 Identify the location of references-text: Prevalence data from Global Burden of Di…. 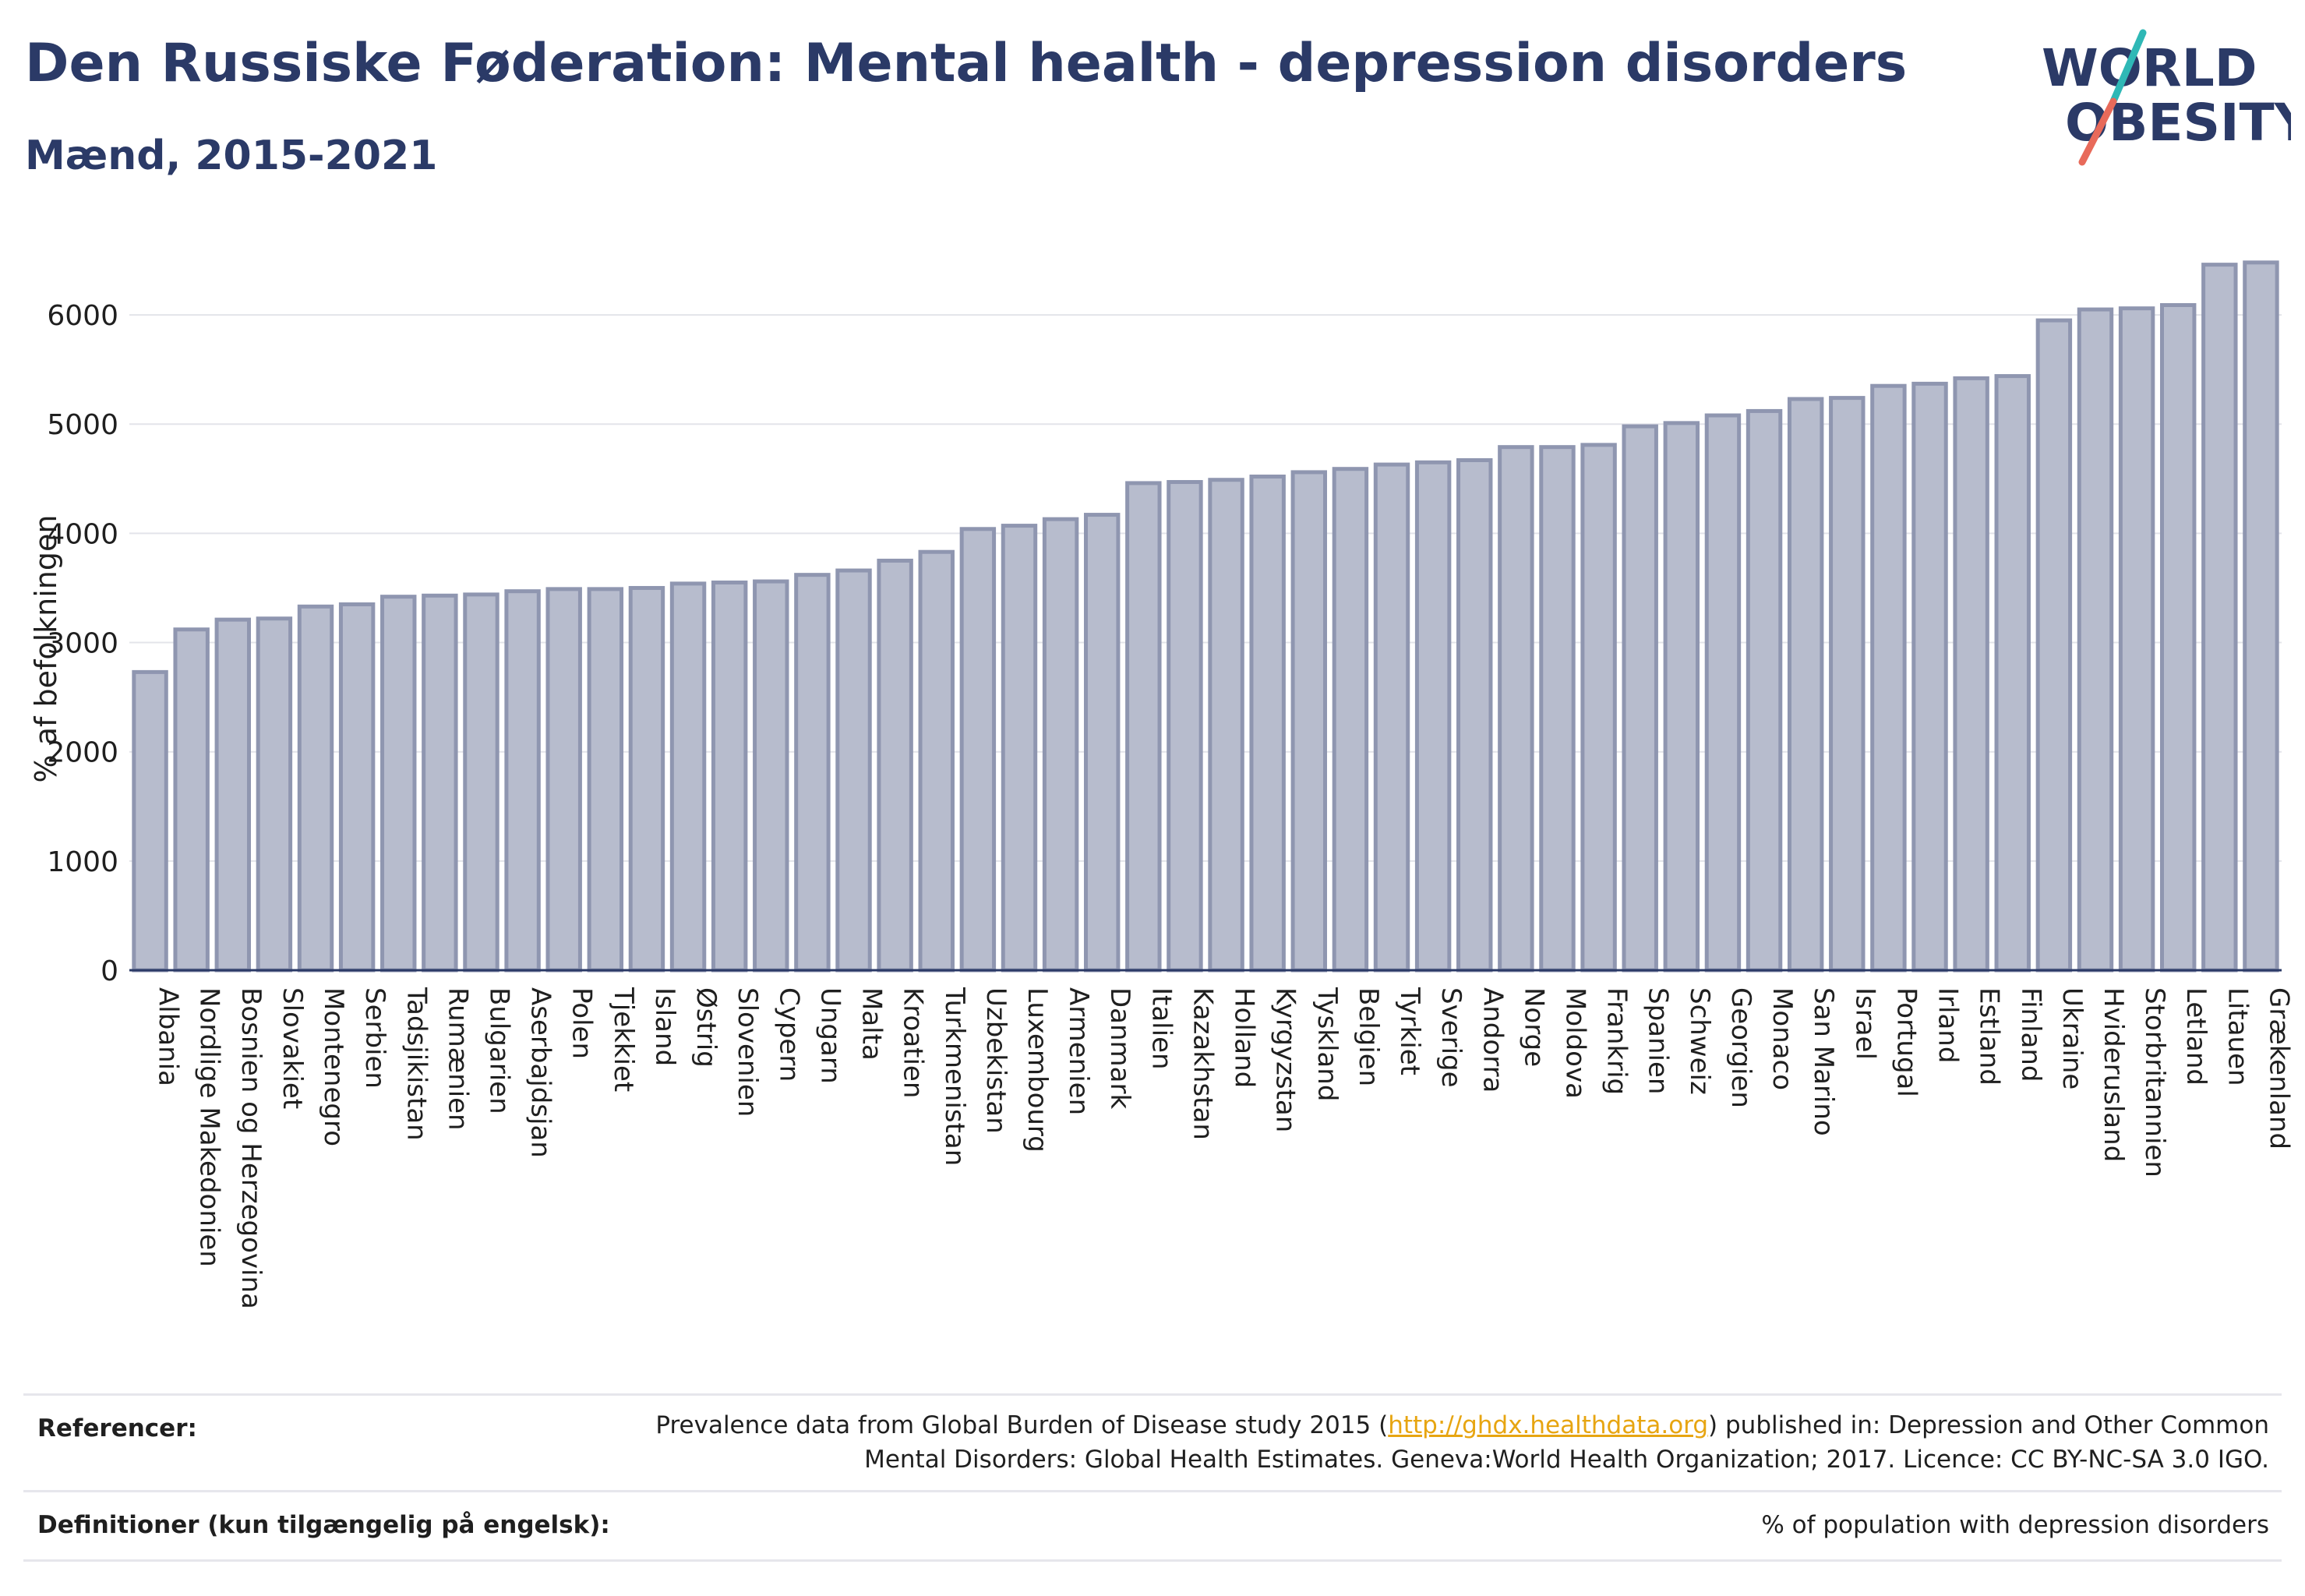
(1462, 1442).